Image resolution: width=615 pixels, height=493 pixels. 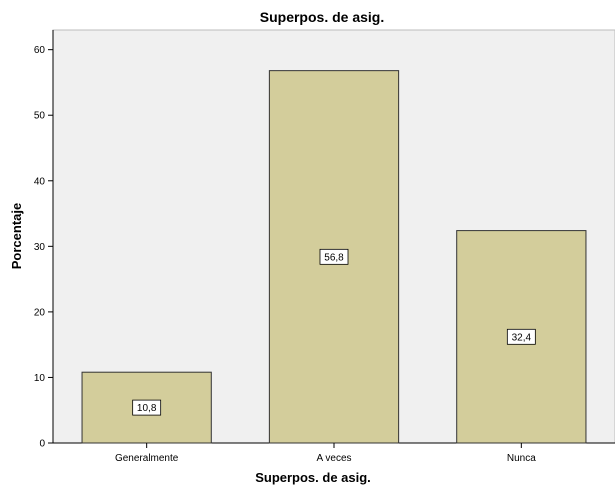 I want to click on y-tick-label: 20, so click(x=40, y=312).